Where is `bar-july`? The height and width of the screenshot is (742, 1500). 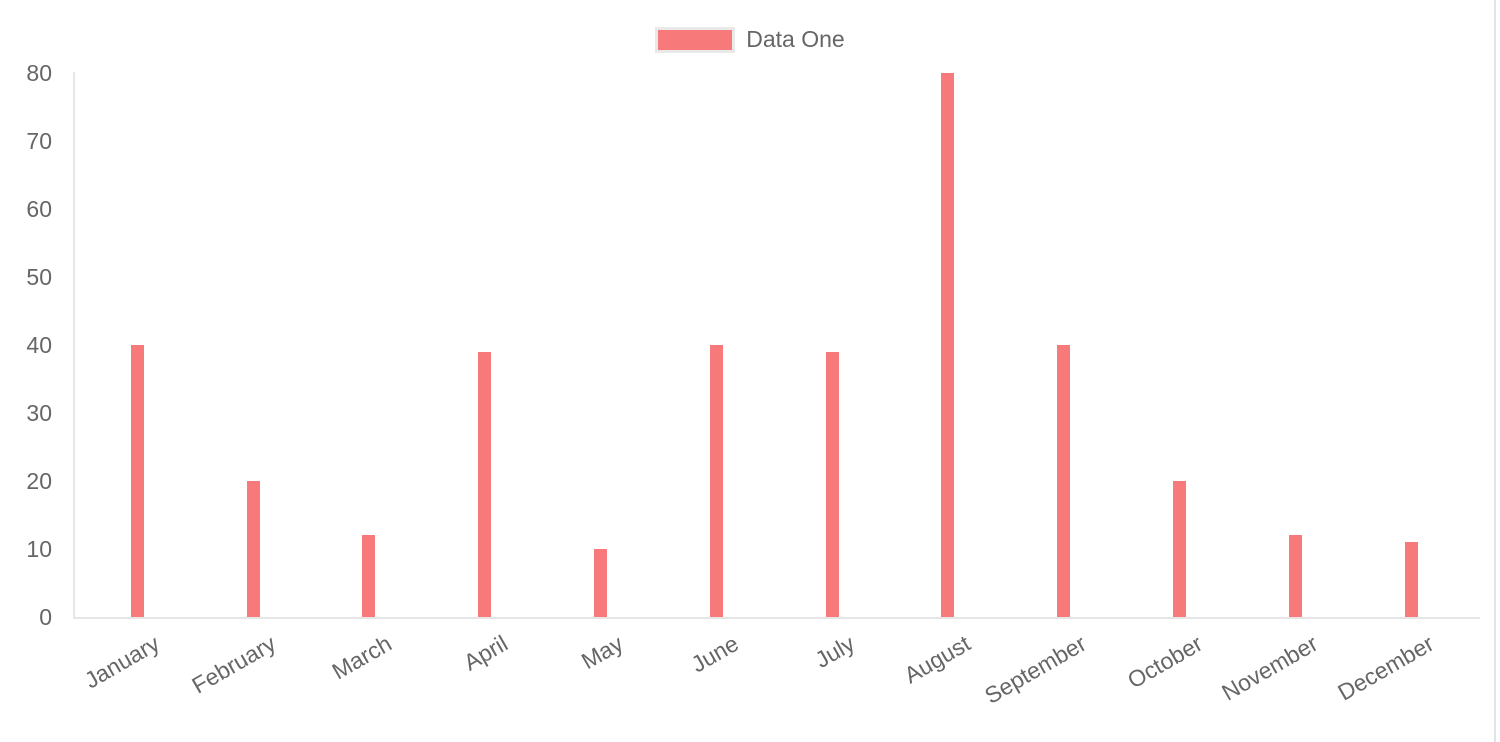
bar-july is located at coordinates (832, 484).